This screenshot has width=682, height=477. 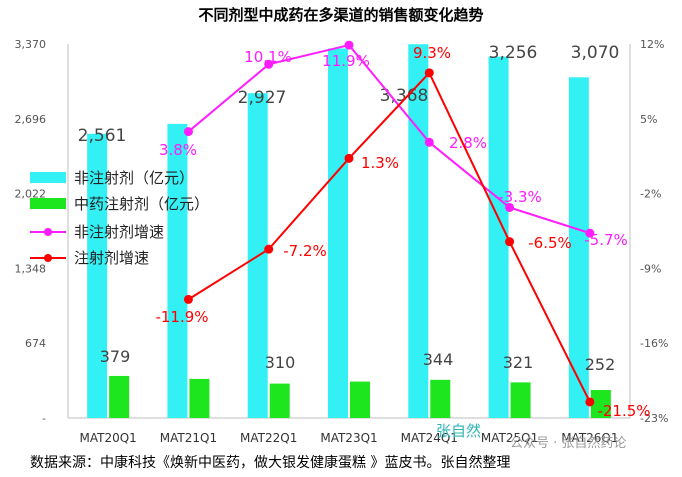 I want to click on bar-value-label-tcm-injection: 252, so click(x=600, y=364).